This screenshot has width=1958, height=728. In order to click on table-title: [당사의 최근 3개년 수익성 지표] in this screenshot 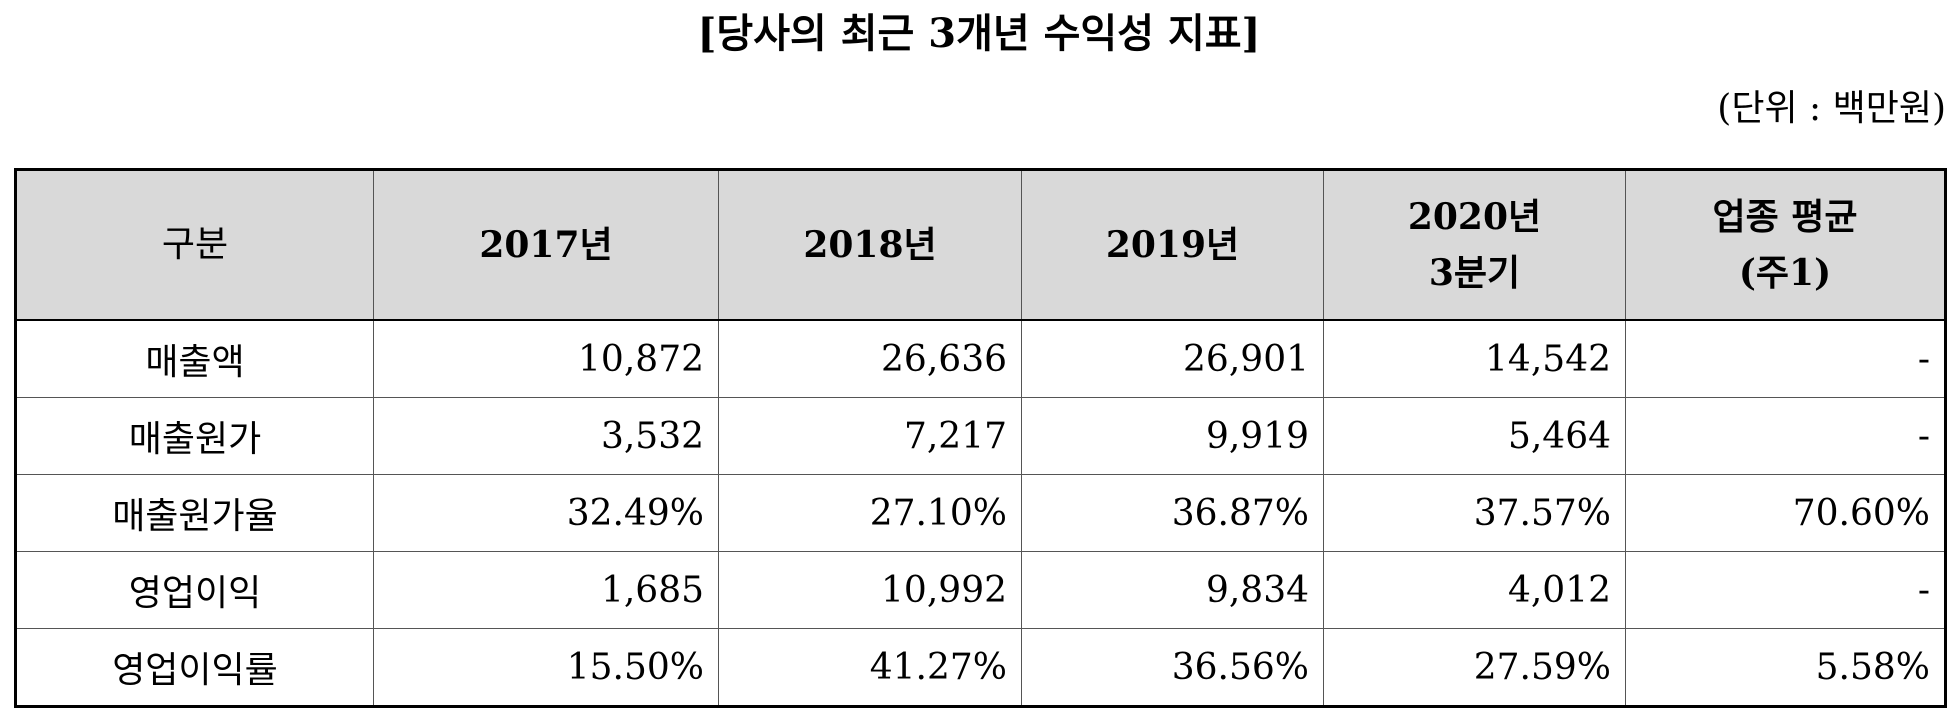, I will do `click(979, 33)`.